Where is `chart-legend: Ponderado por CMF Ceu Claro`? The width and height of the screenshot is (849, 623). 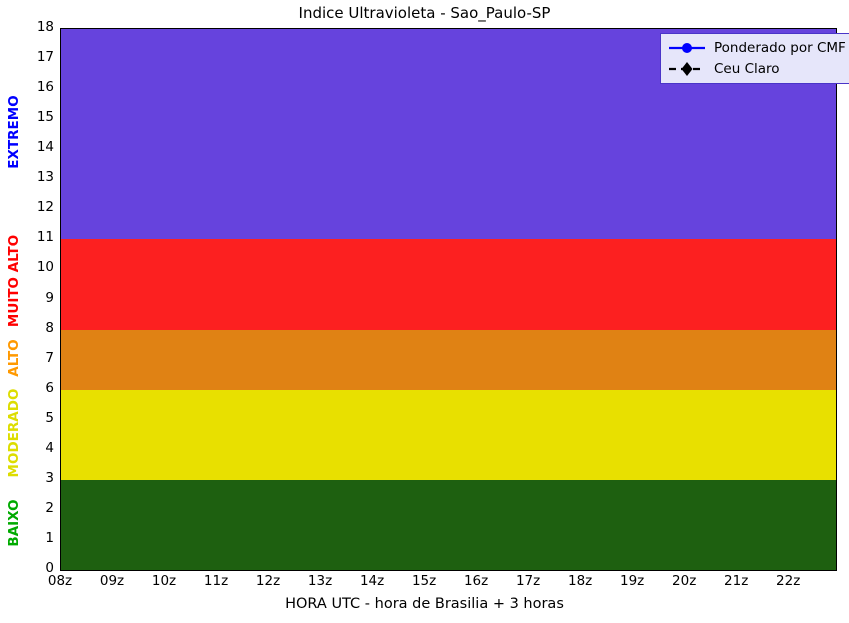 chart-legend: Ponderado por CMF Ceu Claro is located at coordinates (754, 58).